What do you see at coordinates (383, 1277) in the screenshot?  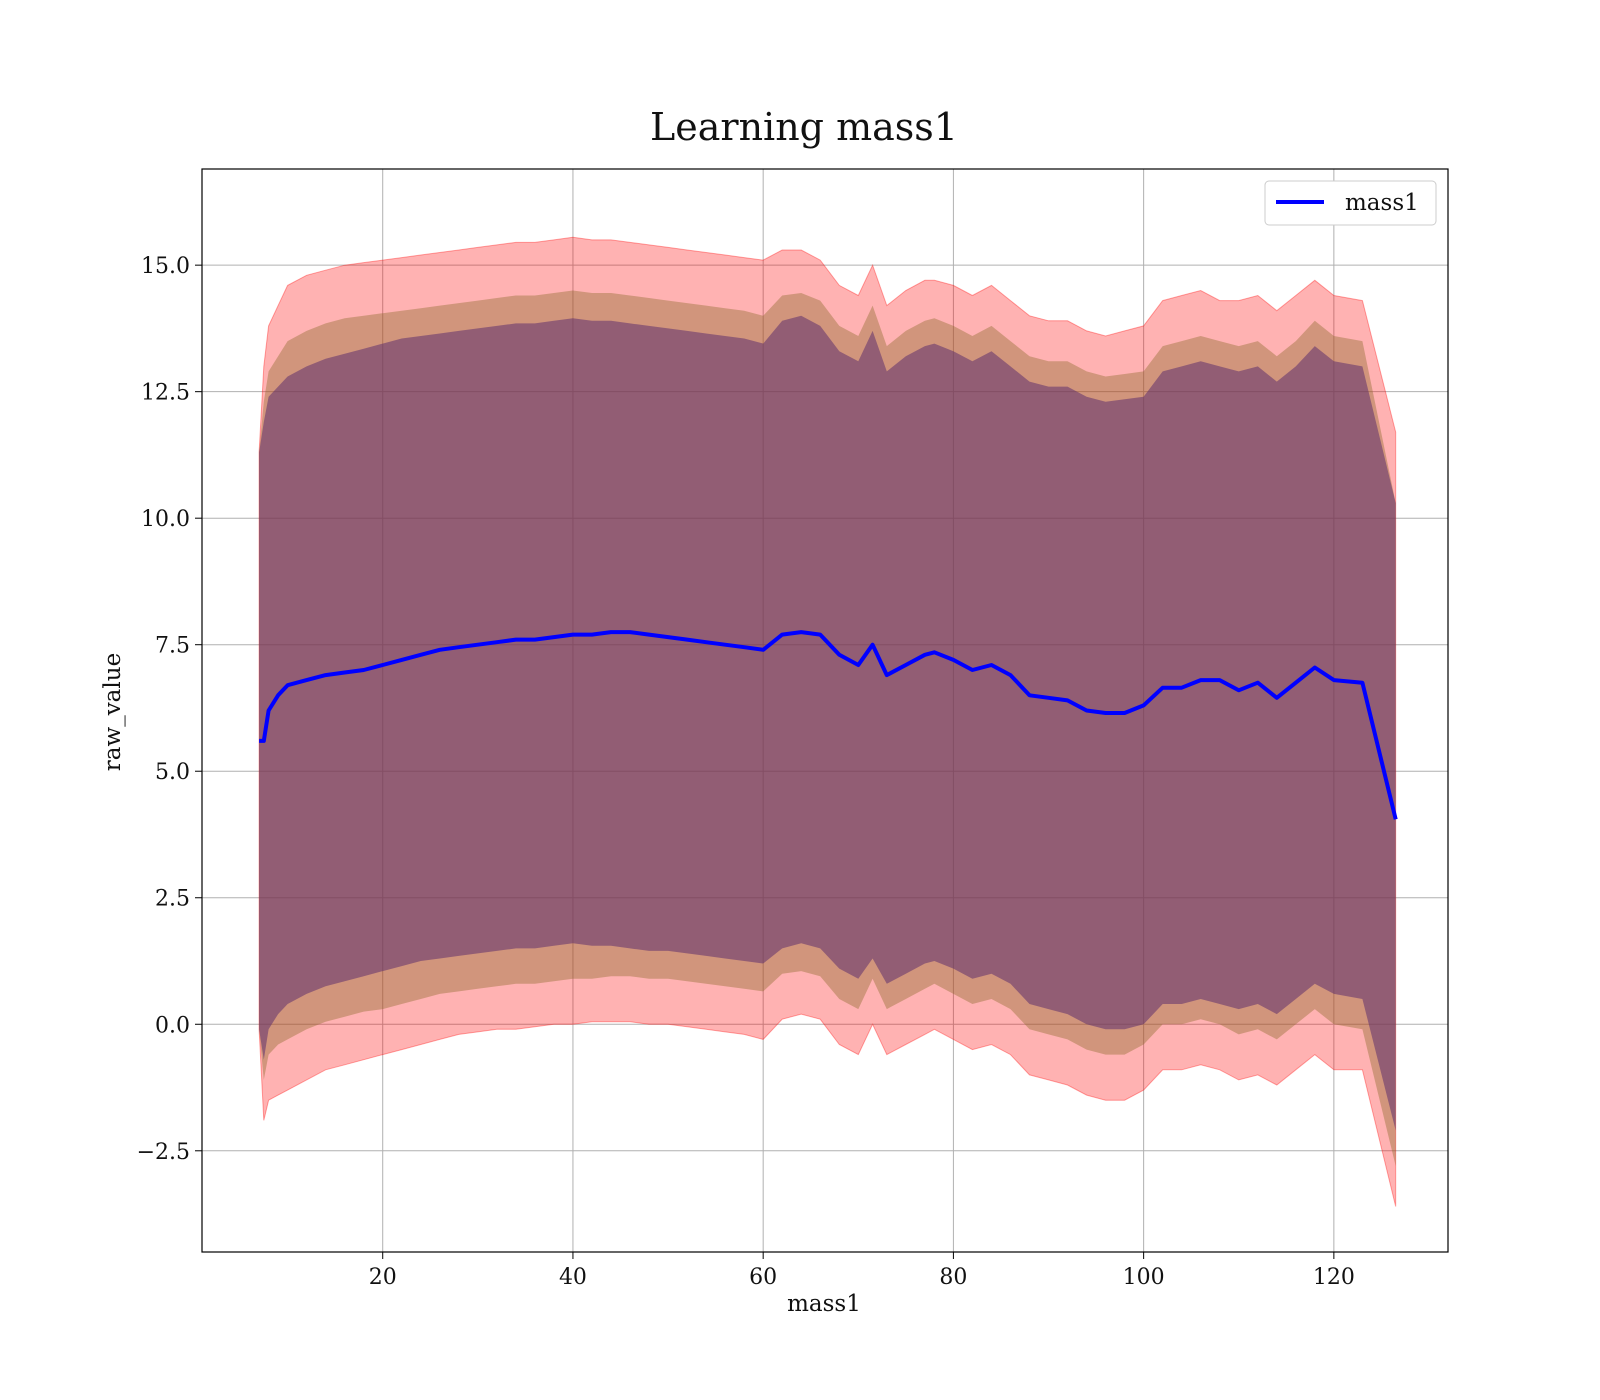 I see `x-tick-label: 20` at bounding box center [383, 1277].